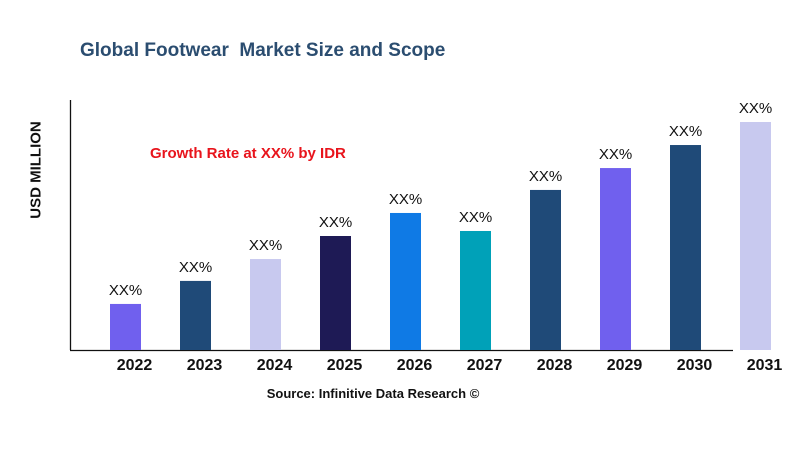 This screenshot has height=450, width=800. What do you see at coordinates (755, 236) in the screenshot?
I see `bar-2031` at bounding box center [755, 236].